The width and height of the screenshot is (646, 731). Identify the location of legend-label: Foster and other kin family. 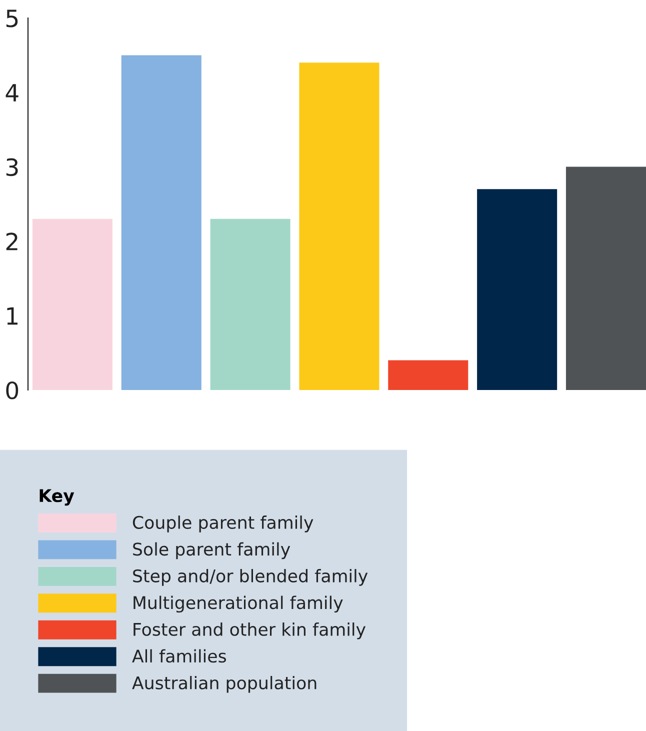
(250, 631).